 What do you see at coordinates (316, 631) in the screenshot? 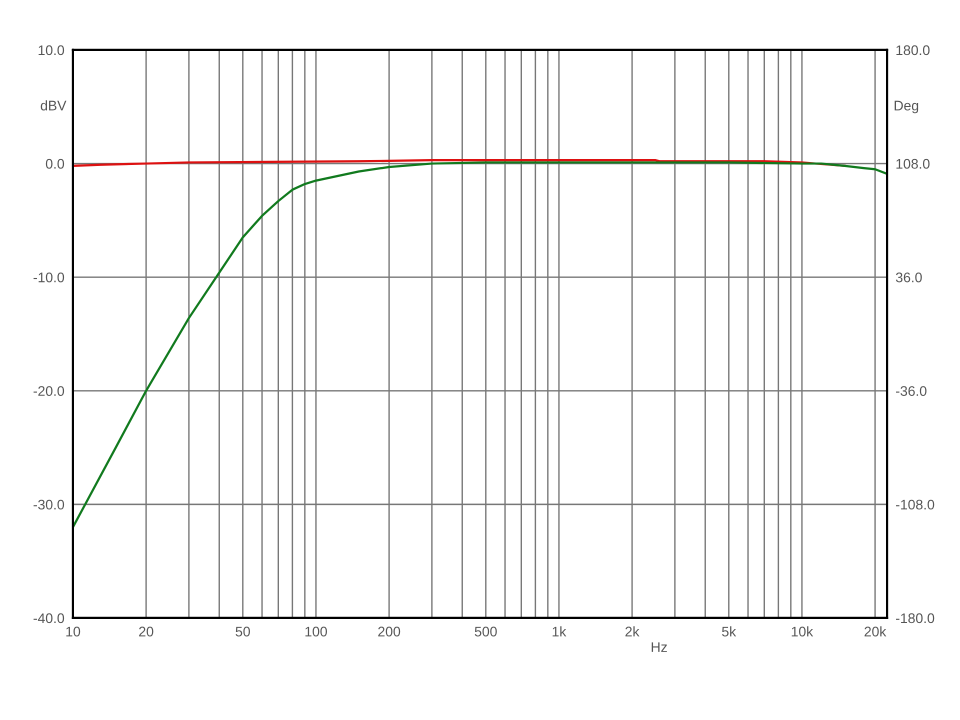
I see `x-tick-label: 100` at bounding box center [316, 631].